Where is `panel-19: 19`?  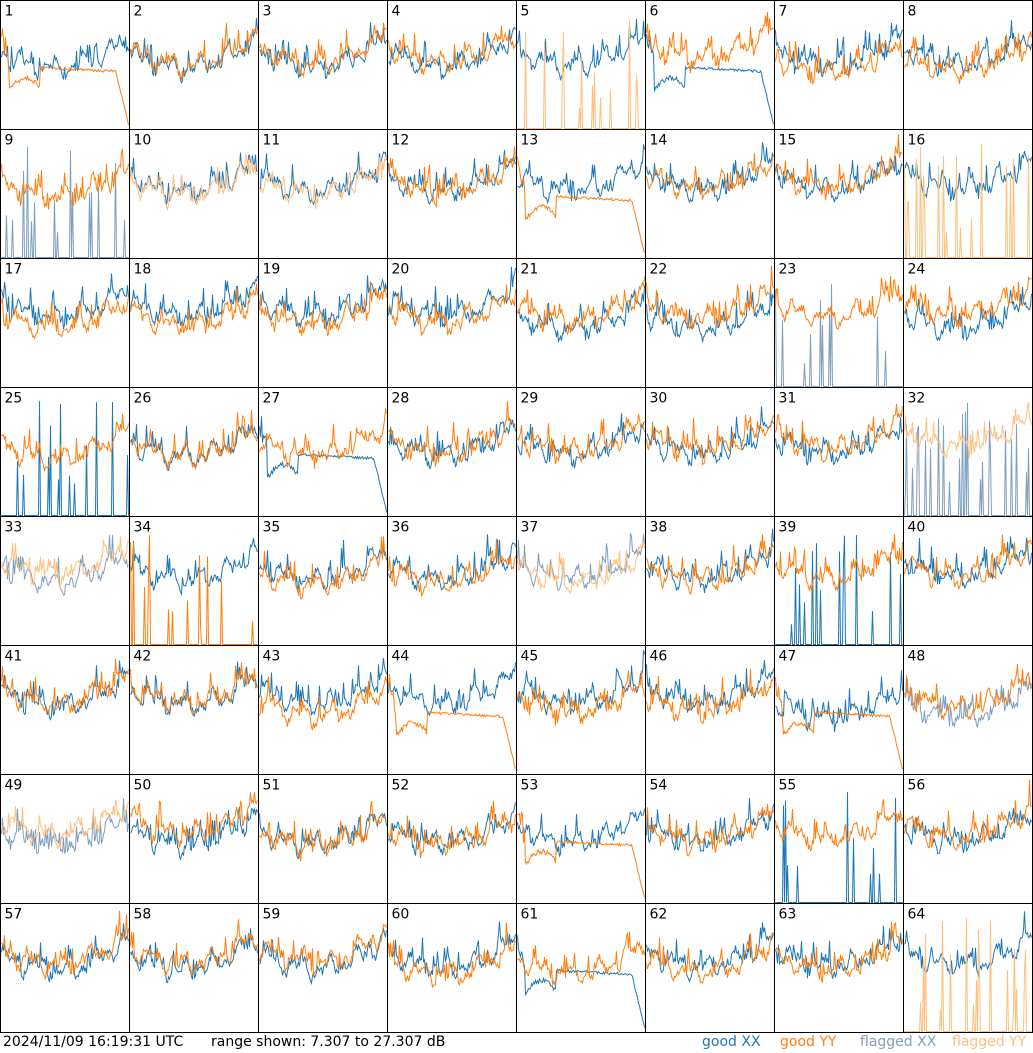
panel-19: 19 is located at coordinates (323, 323).